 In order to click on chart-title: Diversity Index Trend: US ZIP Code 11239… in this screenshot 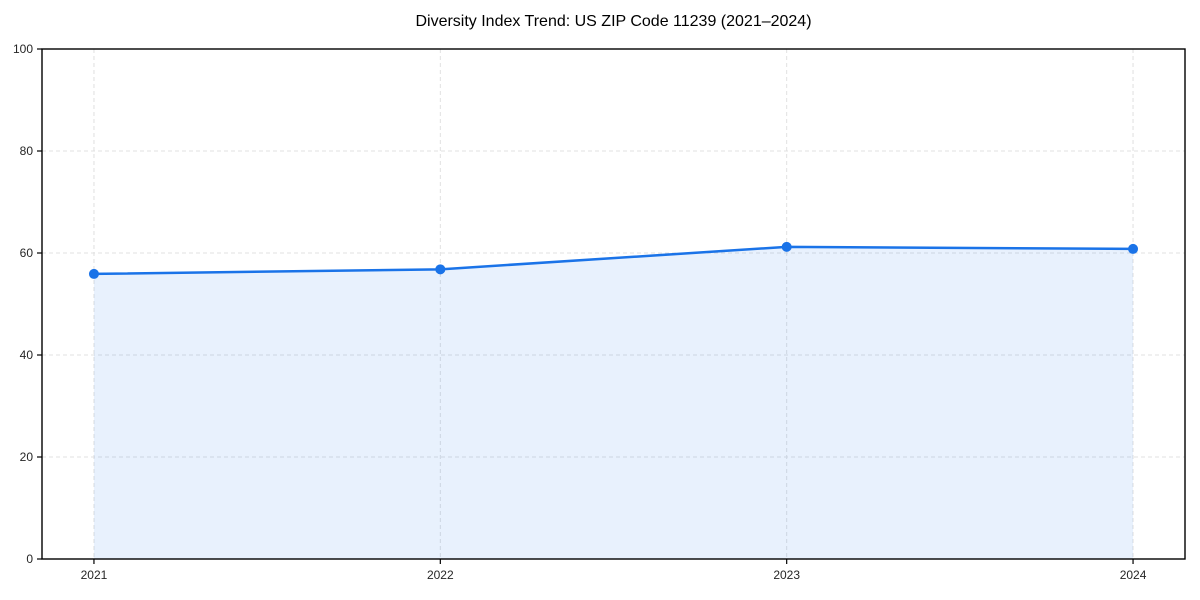, I will do `click(613, 21)`.